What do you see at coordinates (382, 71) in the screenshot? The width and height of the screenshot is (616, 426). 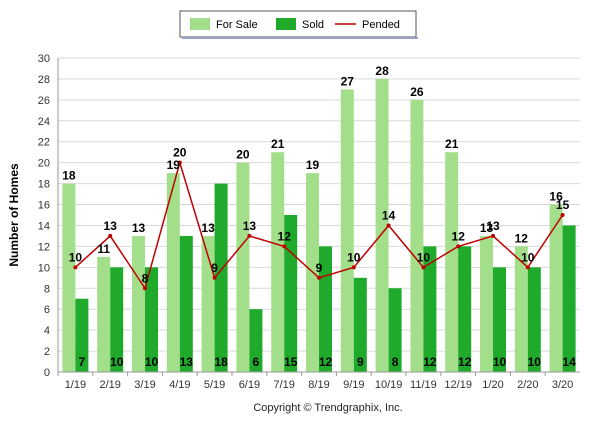 I see `data-label-for-sale: 28` at bounding box center [382, 71].